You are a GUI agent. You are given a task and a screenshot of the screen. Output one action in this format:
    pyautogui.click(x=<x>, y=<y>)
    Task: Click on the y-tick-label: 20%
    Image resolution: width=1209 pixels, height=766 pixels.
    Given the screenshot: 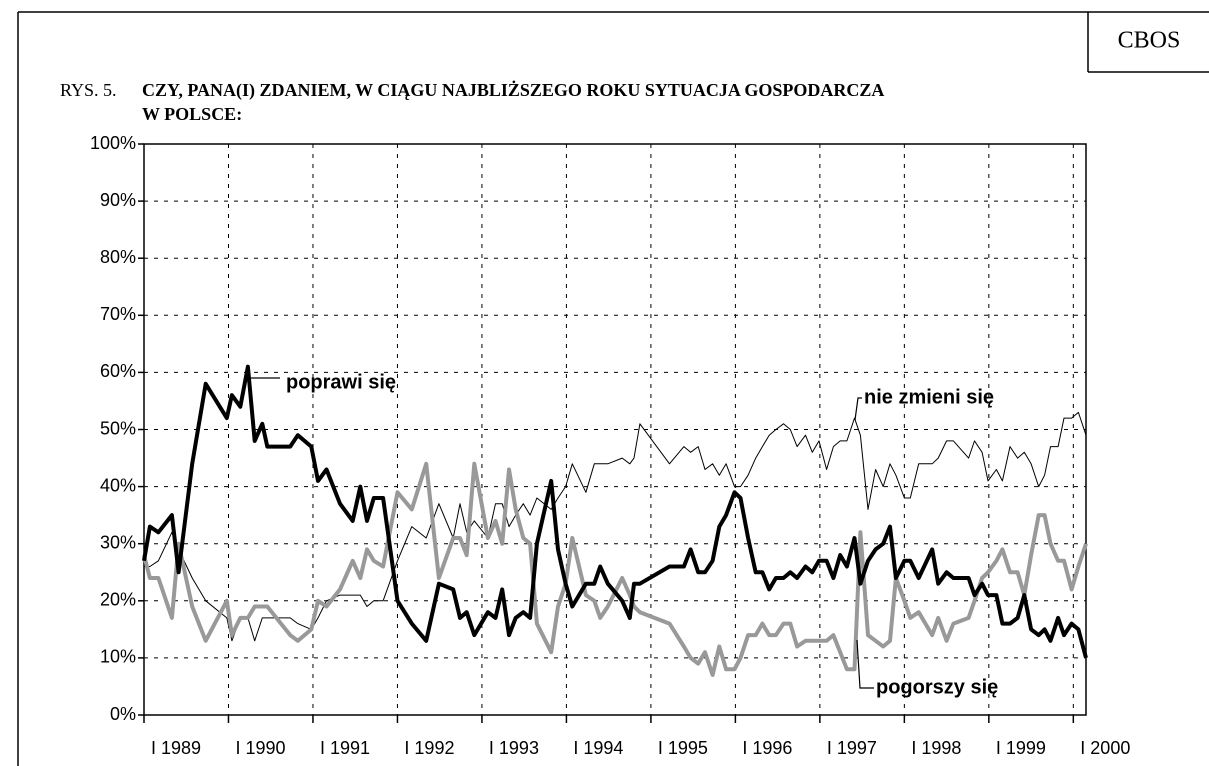 What is the action you would take?
    pyautogui.click(x=118, y=600)
    